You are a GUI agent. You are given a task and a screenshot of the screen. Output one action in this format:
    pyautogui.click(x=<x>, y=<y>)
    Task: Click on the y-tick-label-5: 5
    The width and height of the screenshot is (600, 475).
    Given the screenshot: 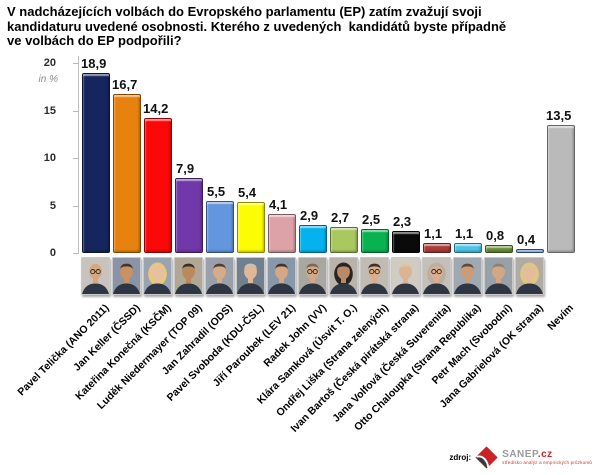 What is the action you would take?
    pyautogui.click(x=52, y=205)
    